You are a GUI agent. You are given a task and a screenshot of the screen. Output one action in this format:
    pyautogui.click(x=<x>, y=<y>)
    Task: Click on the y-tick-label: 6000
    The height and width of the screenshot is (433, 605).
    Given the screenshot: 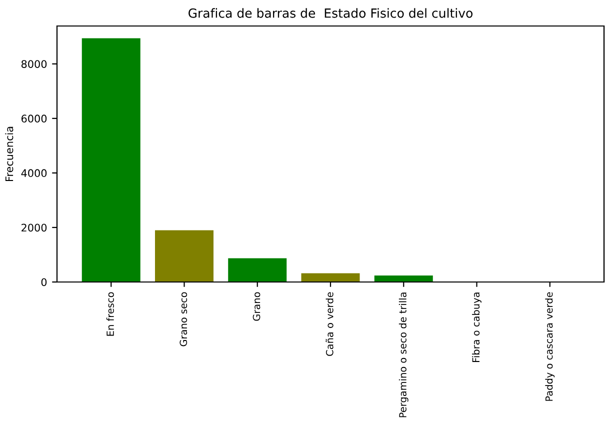 What is the action you would take?
    pyautogui.click(x=34, y=118)
    